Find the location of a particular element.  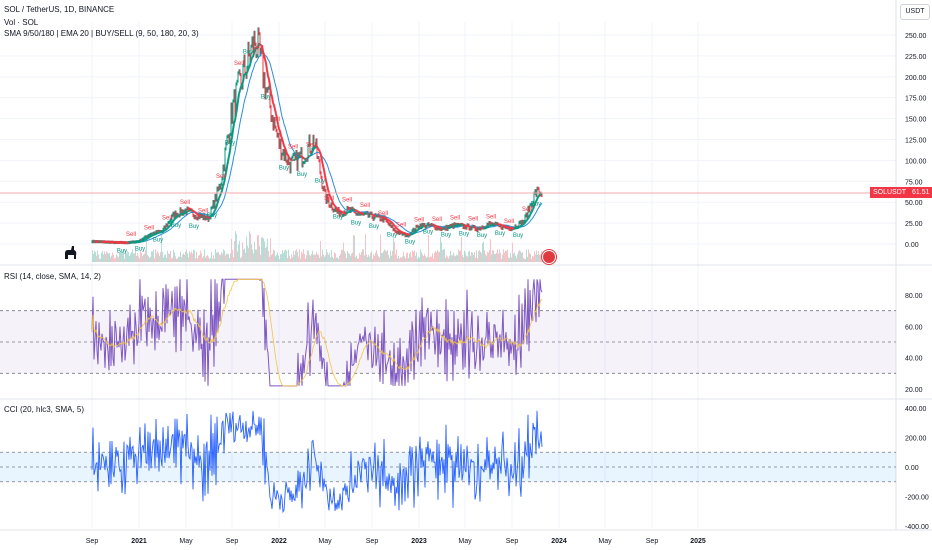

currency-button: USDT is located at coordinates (915, 12).